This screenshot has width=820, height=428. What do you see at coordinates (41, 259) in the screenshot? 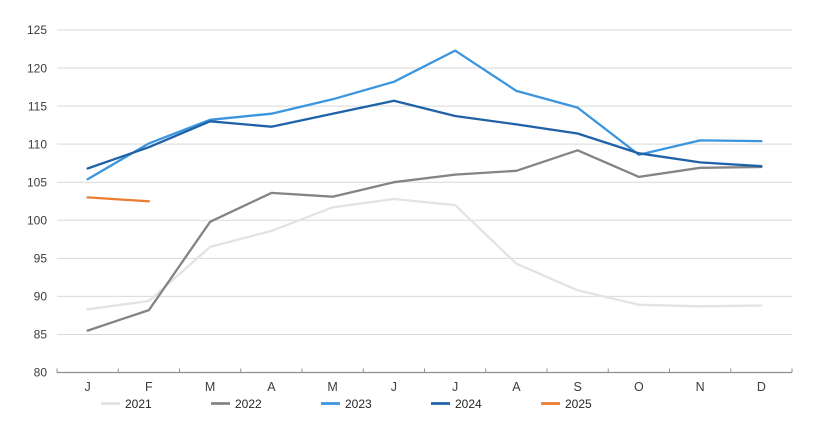
I see `y-tick-label: 95` at bounding box center [41, 259].